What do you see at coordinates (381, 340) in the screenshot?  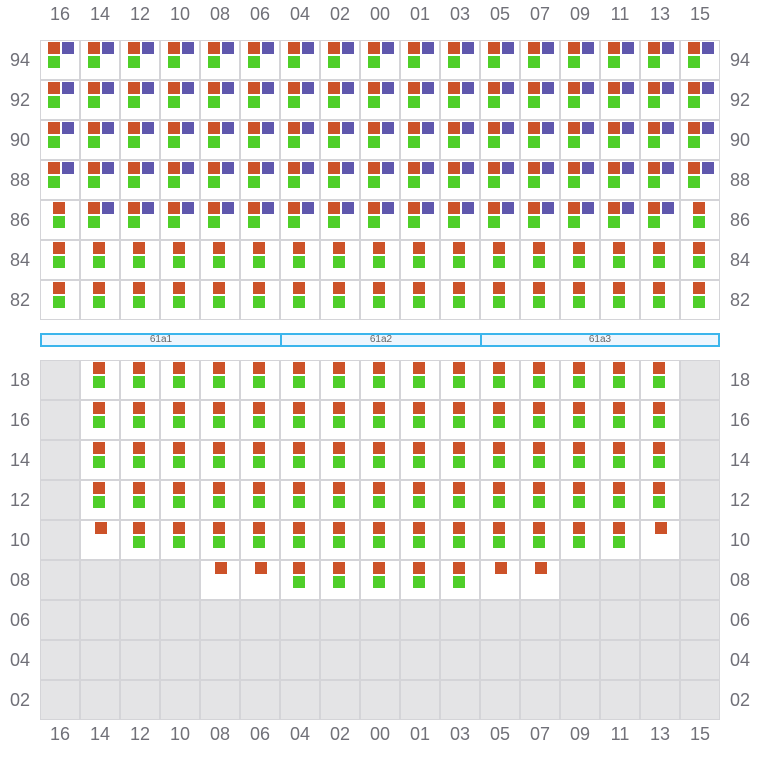 I see `section-banner: 61a2` at bounding box center [381, 340].